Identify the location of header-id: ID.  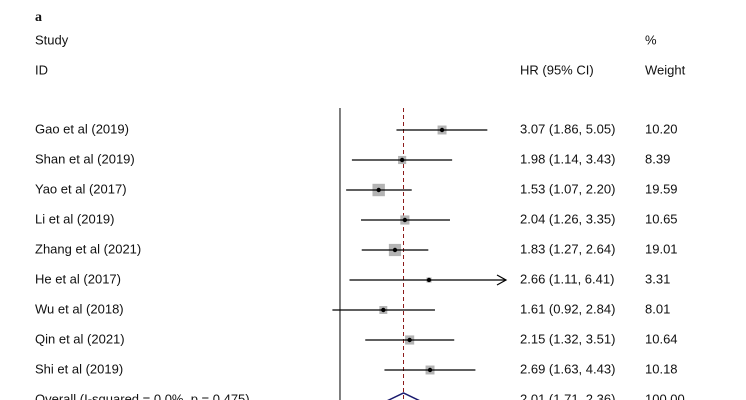
(41, 69).